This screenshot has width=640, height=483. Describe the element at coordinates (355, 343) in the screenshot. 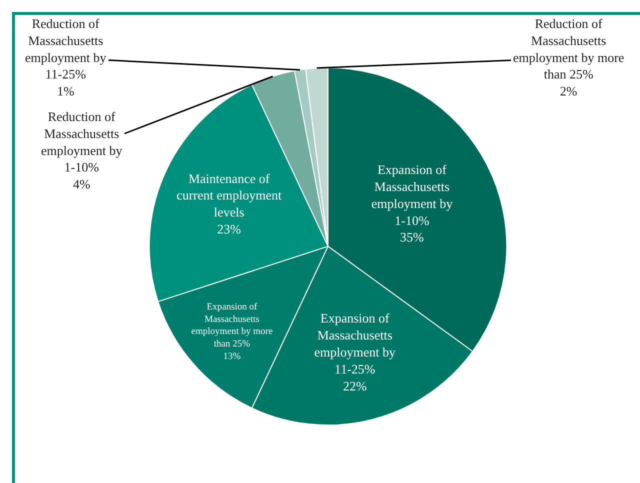

I see `slice-label: Expansion of Massachusetts employment by 11-25%` at that location.